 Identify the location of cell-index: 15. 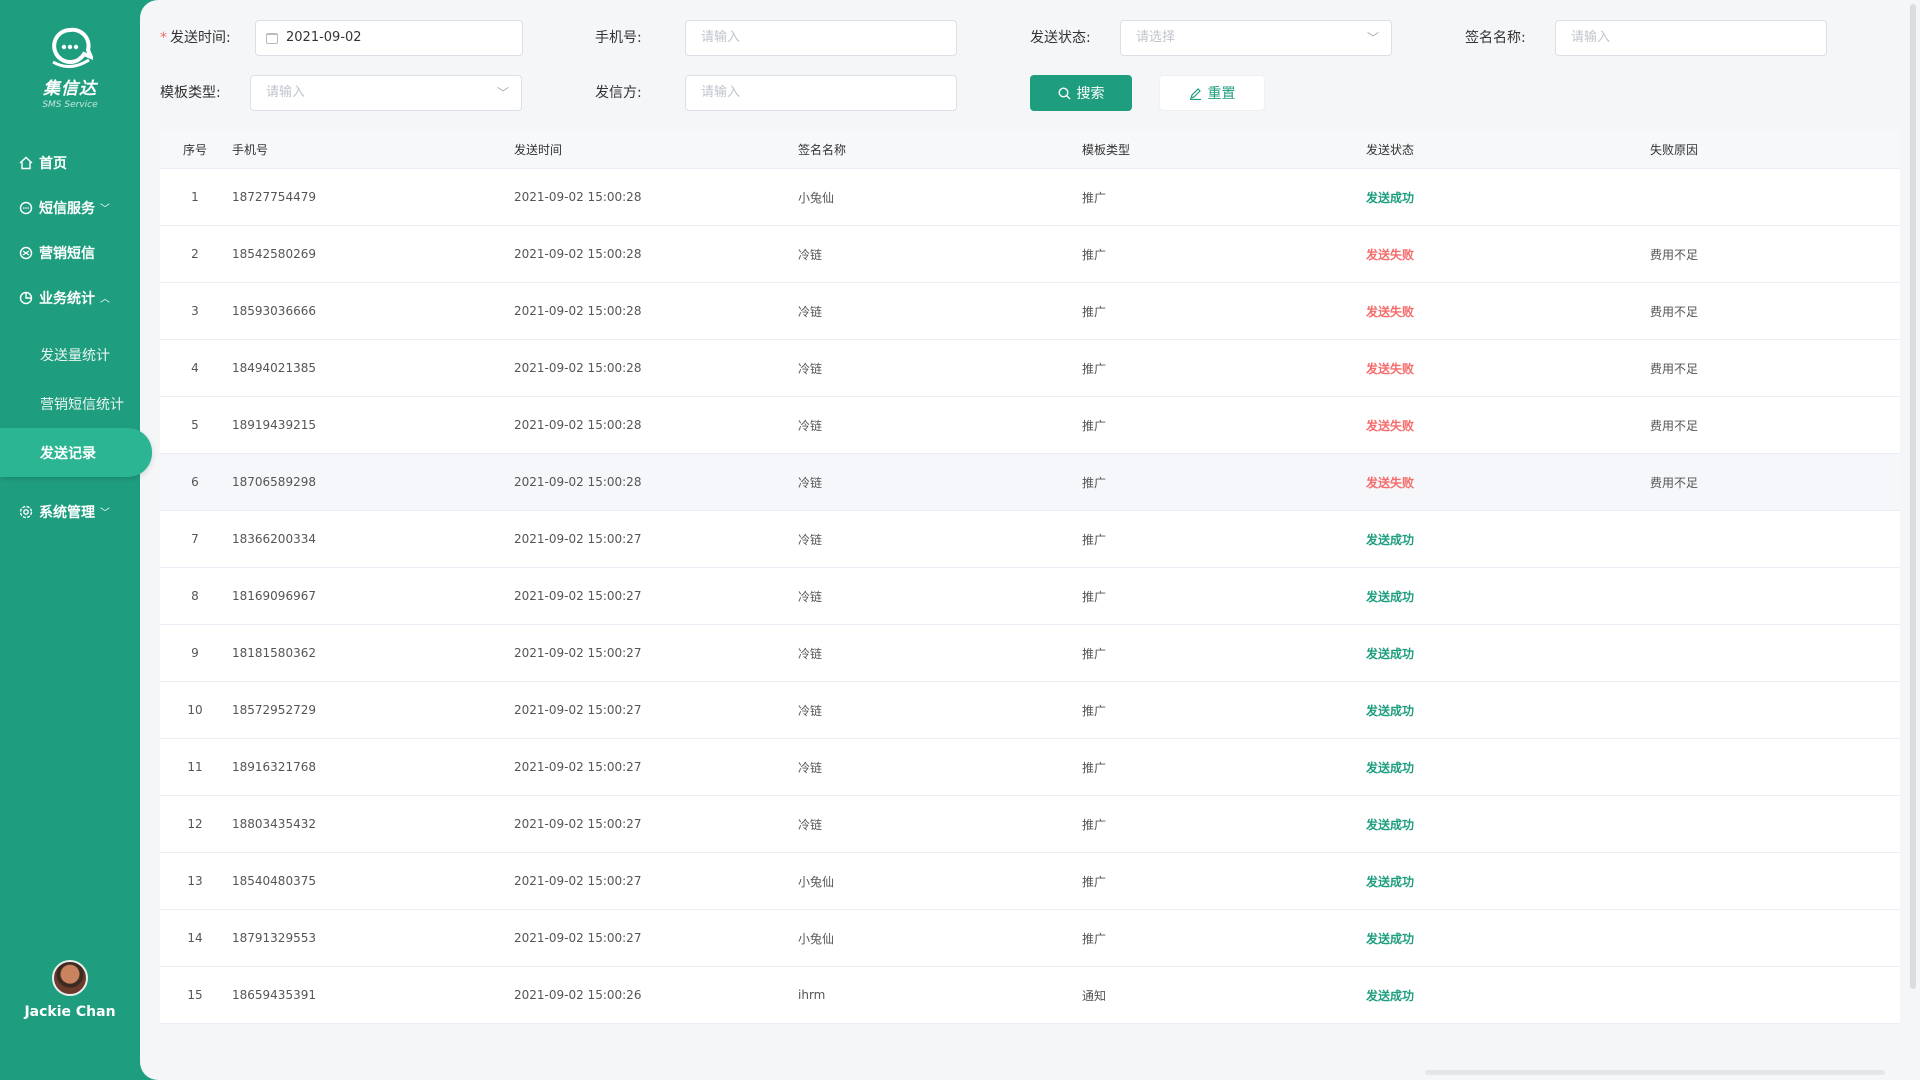
(195, 995).